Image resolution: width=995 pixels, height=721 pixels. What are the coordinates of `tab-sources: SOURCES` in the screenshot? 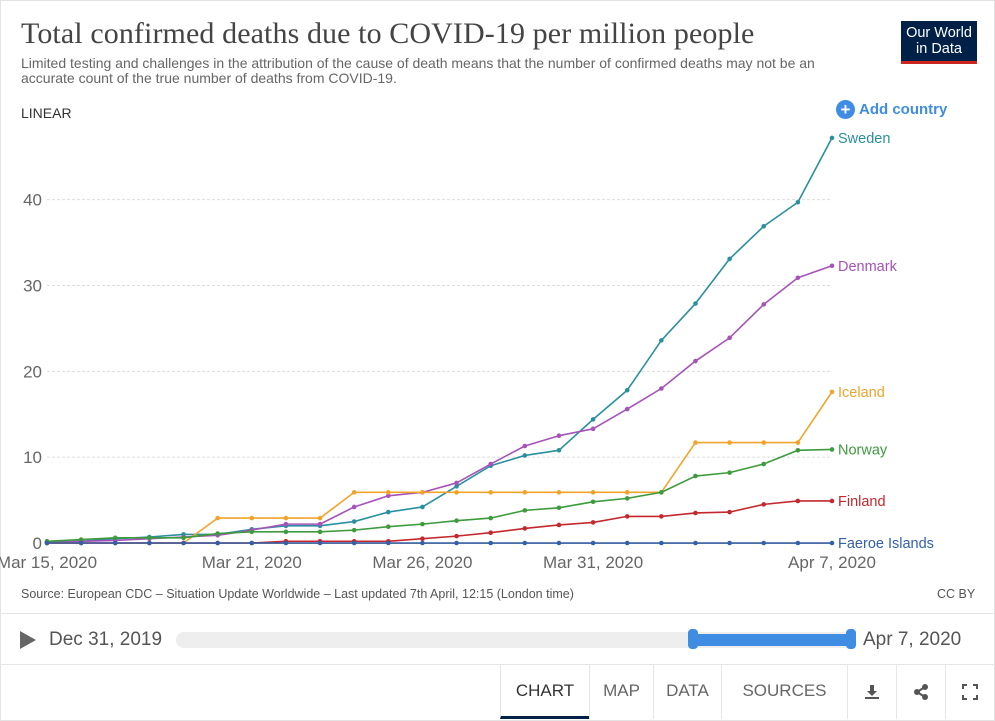 It's located at (784, 692).